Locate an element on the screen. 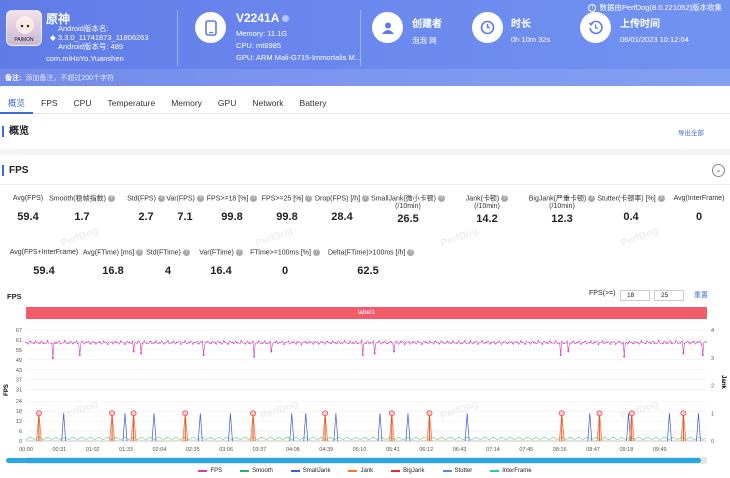  diamond-icon: ◆ is located at coordinates (54, 37).